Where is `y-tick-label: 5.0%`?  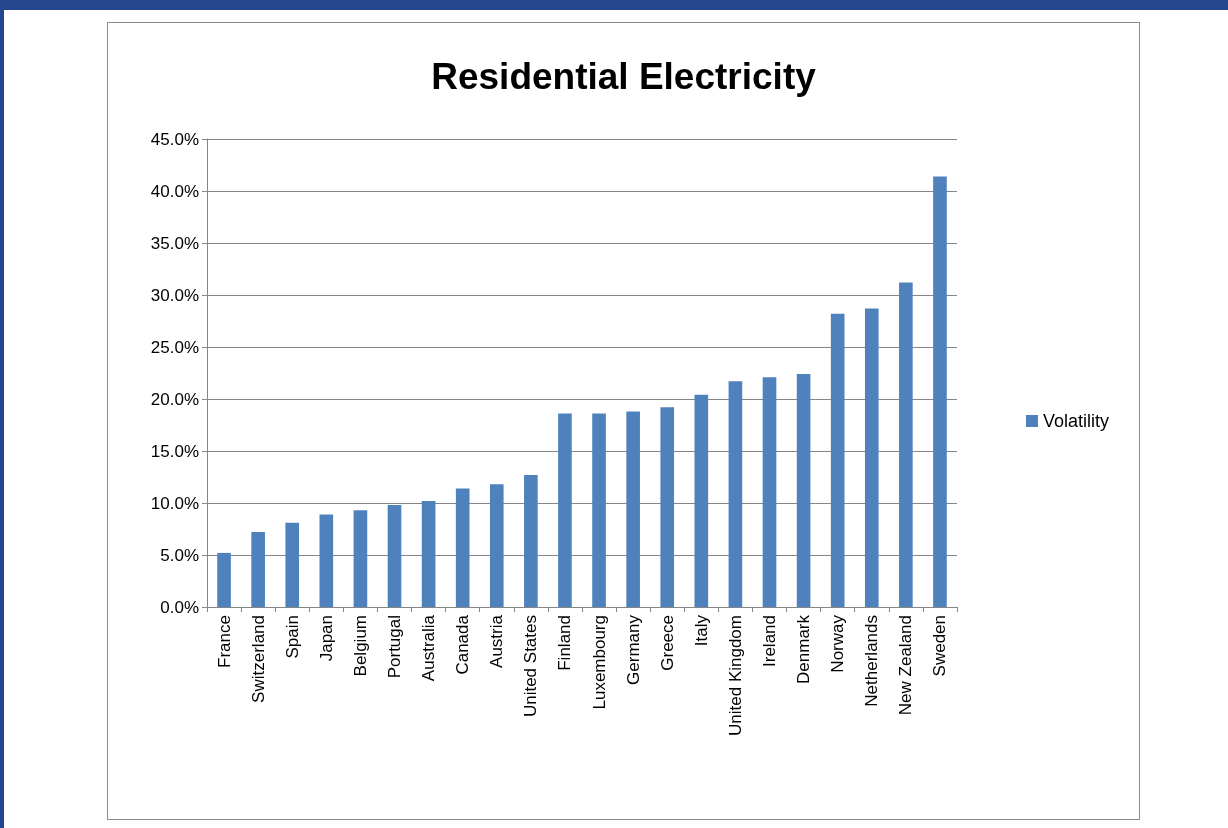
y-tick-label: 5.0% is located at coordinates (179, 555).